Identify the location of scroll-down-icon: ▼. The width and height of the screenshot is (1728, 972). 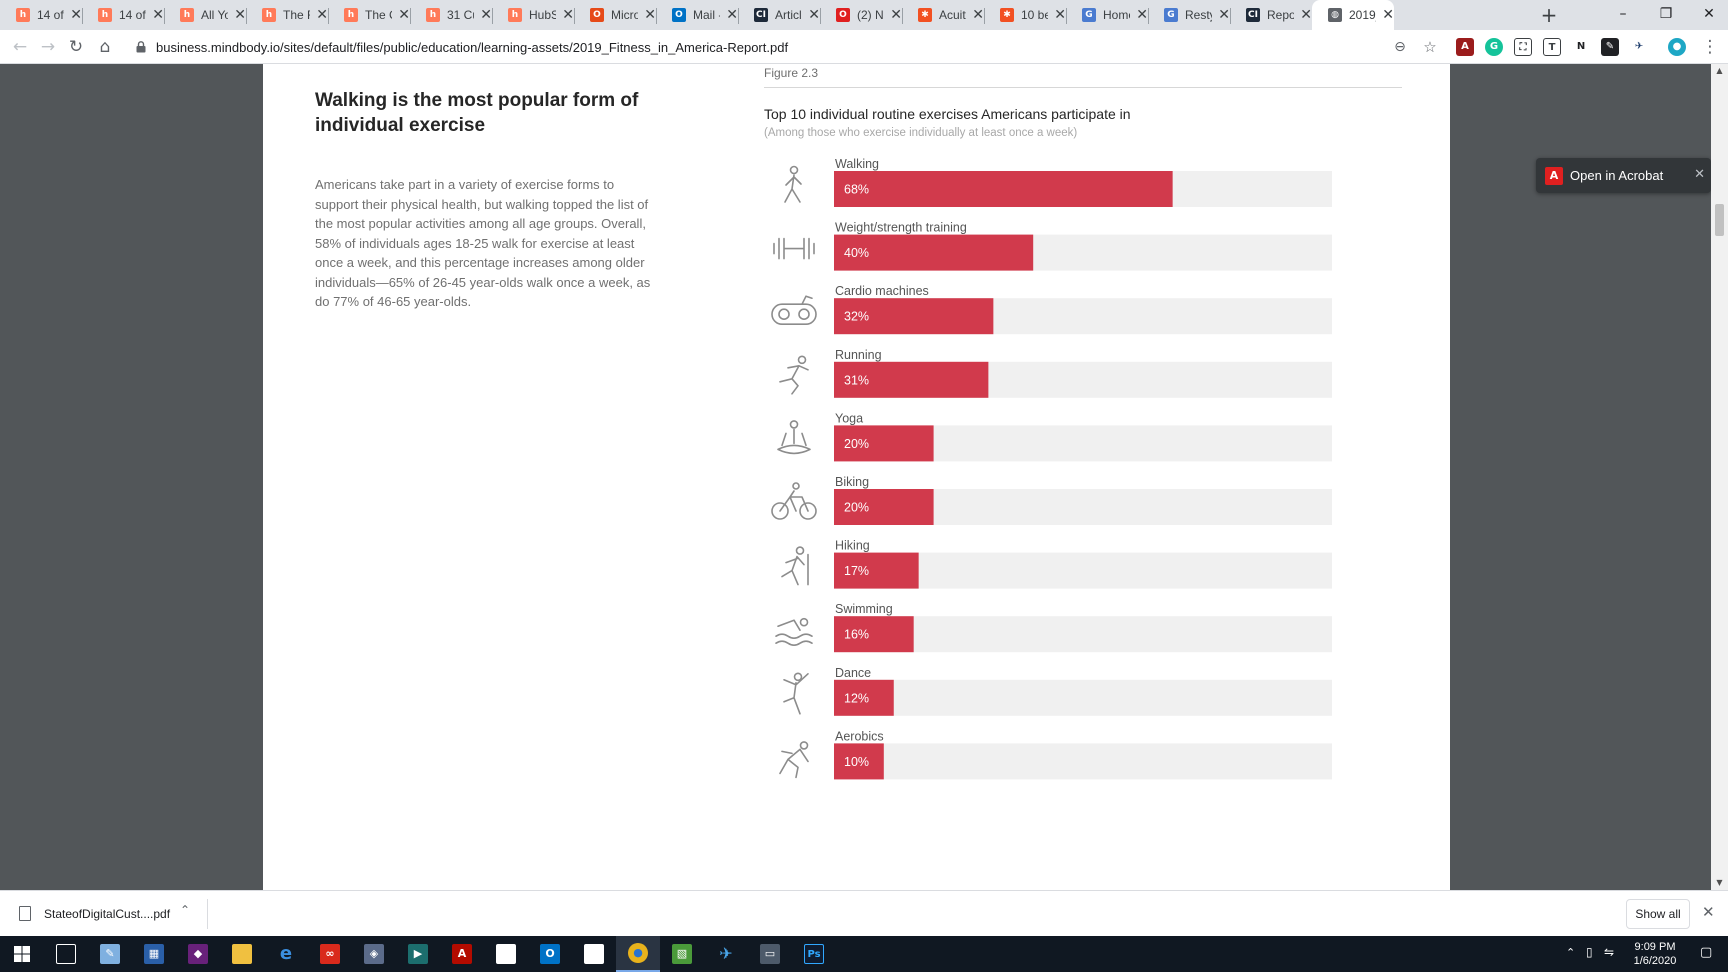
(1719, 882).